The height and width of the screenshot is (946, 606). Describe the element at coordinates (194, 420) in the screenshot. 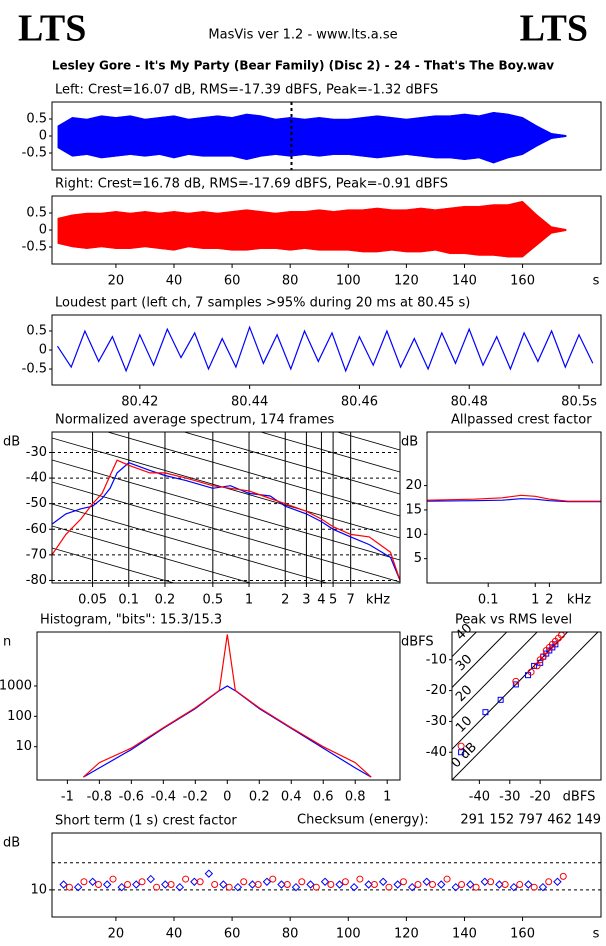

I see `panel-title: Normalized average spectrum, 174 frames` at that location.